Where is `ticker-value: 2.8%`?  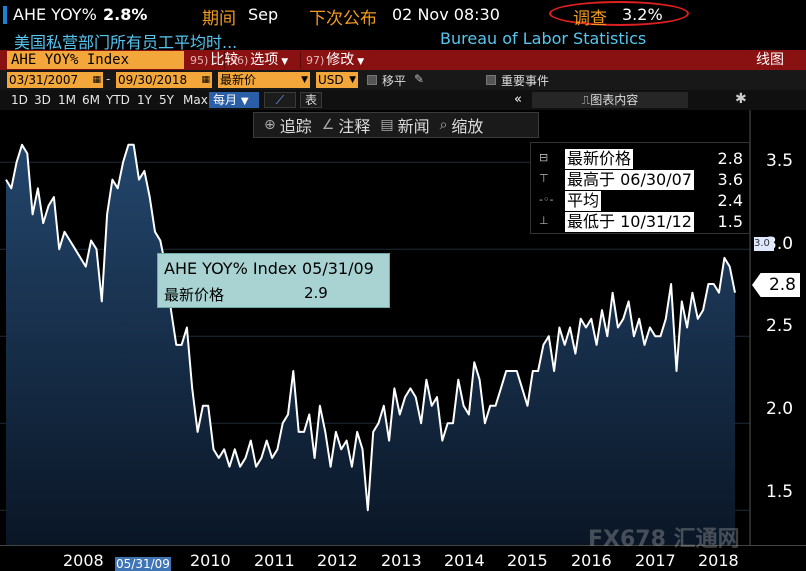 ticker-value: 2.8% is located at coordinates (125, 14).